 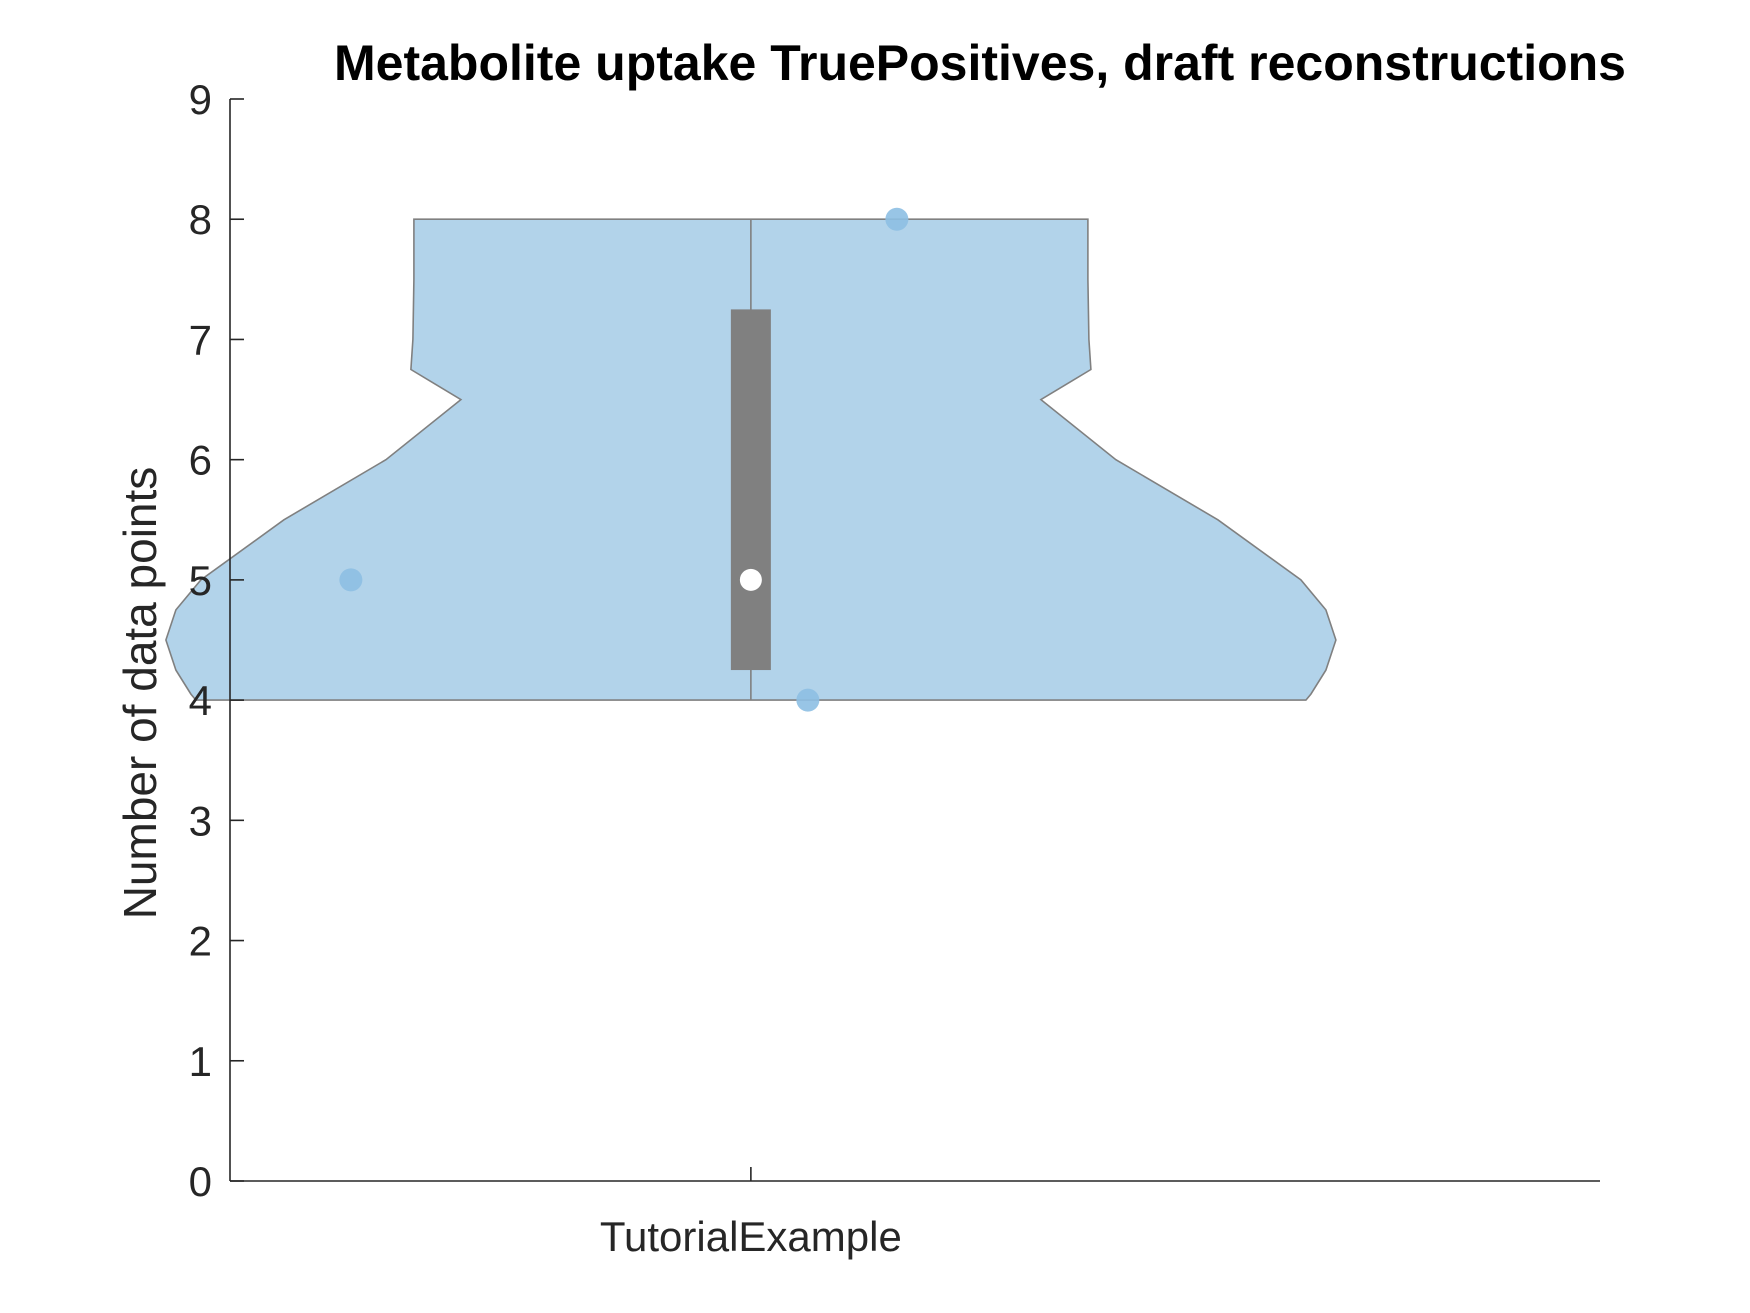 What do you see at coordinates (200, 820) in the screenshot?
I see `y-tick-label: 3` at bounding box center [200, 820].